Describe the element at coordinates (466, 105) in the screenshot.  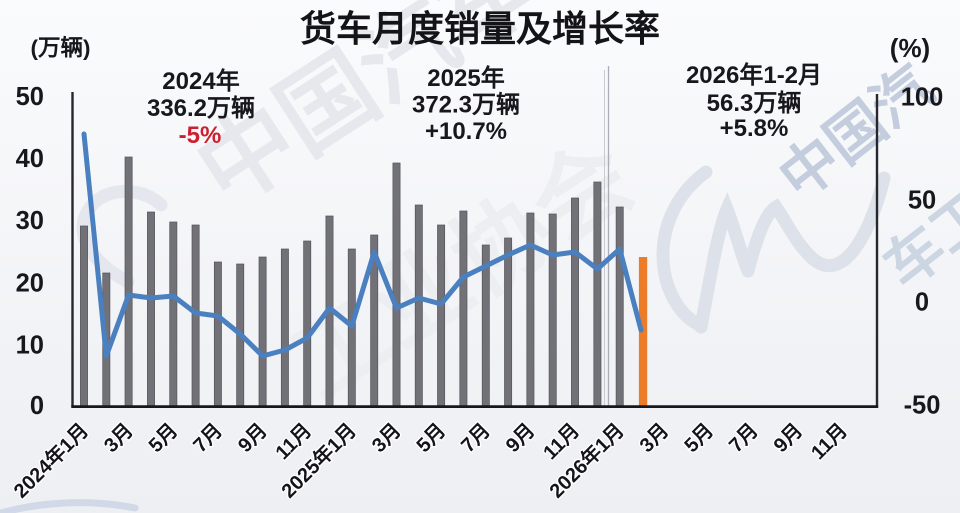
I see `svg-text: 372.3万辆` at that location.